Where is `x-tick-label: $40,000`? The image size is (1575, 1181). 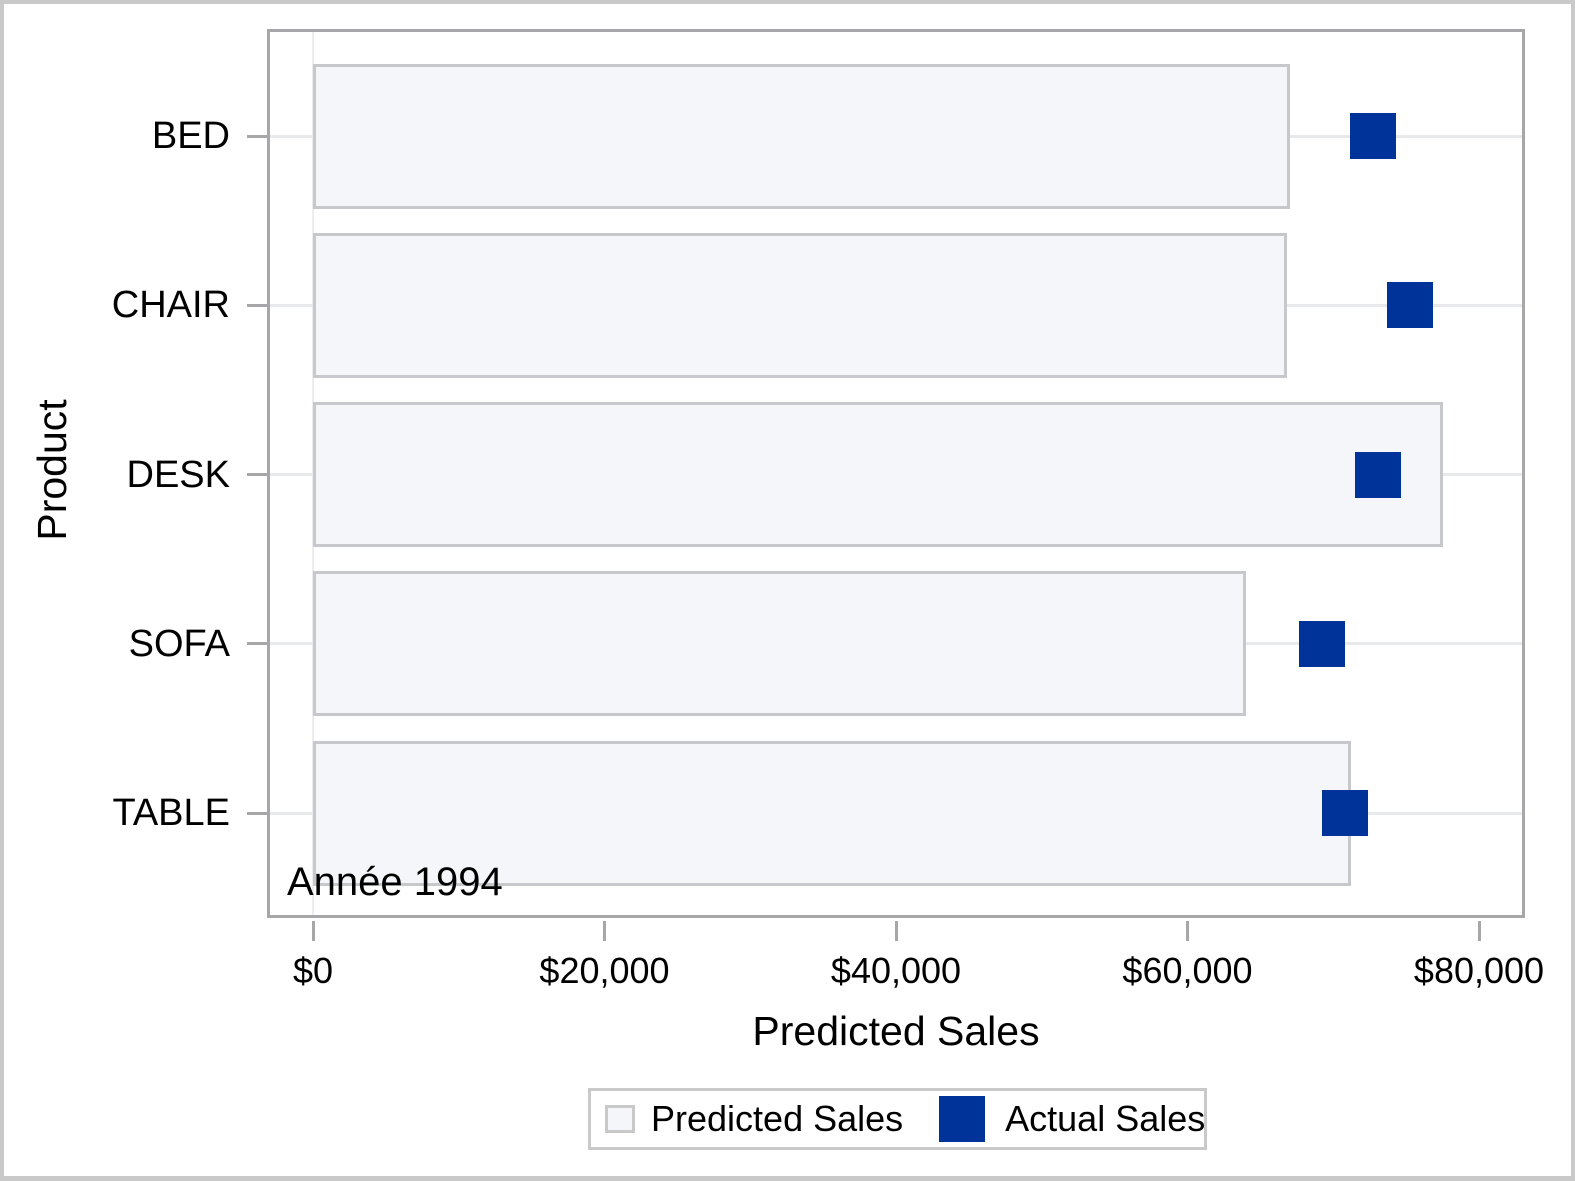
x-tick-label: $40,000 is located at coordinates (896, 970).